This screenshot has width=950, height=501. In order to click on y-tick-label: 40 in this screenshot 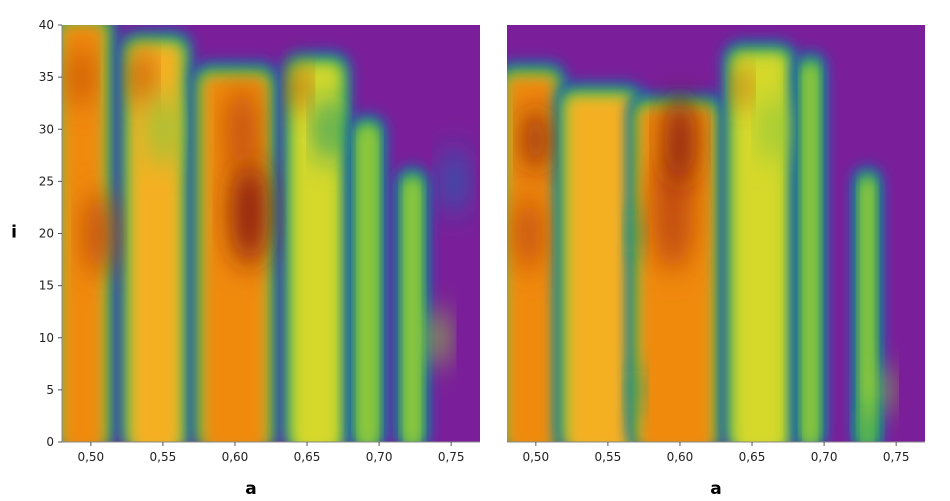, I will do `click(46, 25)`.